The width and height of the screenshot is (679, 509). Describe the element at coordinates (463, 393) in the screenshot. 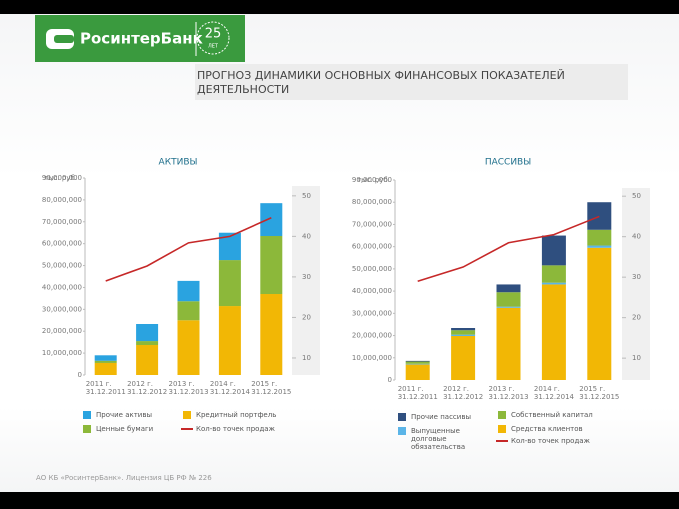

I see `x-tick-label: 2012 г. 31.12.2012` at that location.